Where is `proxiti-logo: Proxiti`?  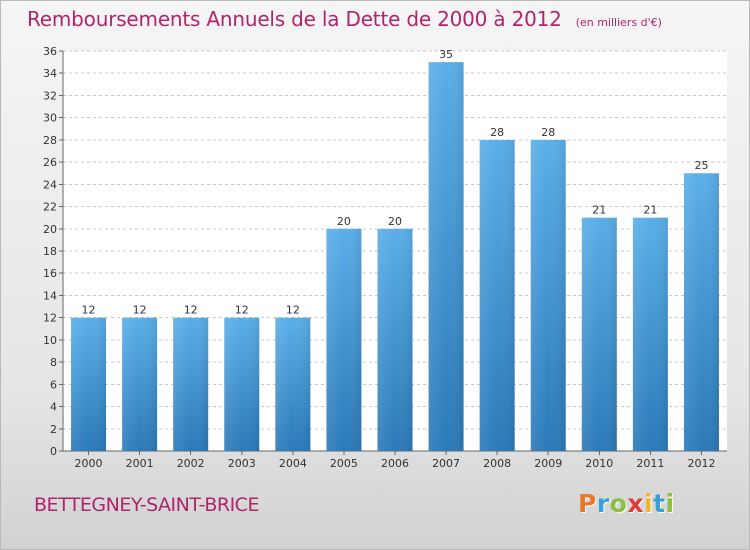
proxiti-logo: Proxiti is located at coordinates (626, 503).